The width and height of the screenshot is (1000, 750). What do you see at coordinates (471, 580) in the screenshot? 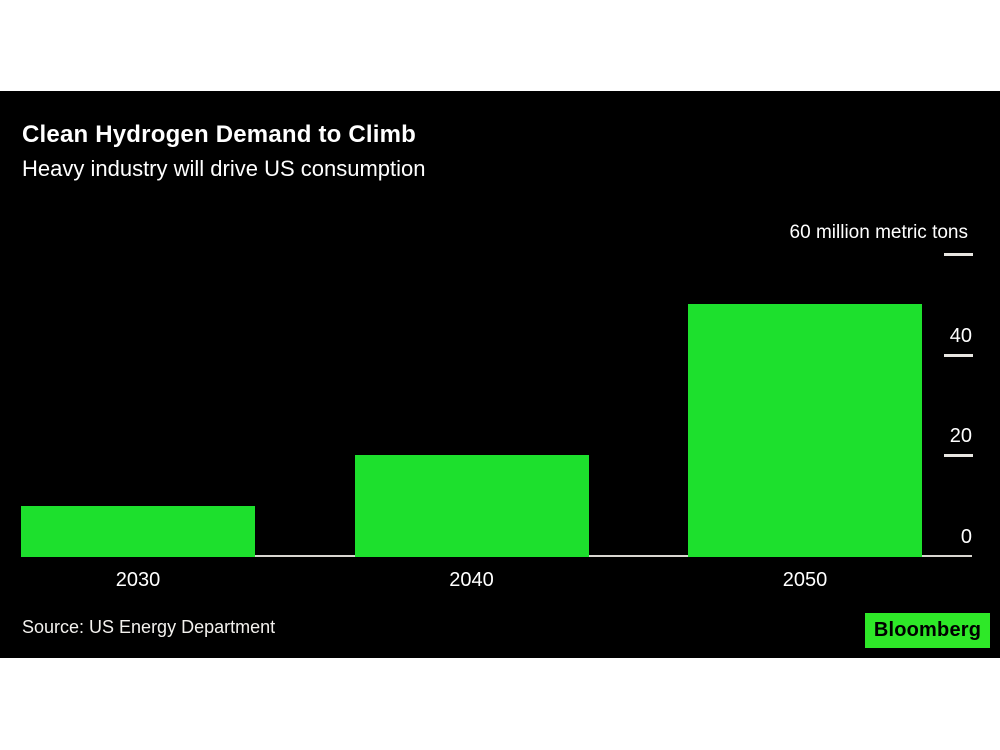
I see `x-tick-label: 2040` at bounding box center [471, 580].